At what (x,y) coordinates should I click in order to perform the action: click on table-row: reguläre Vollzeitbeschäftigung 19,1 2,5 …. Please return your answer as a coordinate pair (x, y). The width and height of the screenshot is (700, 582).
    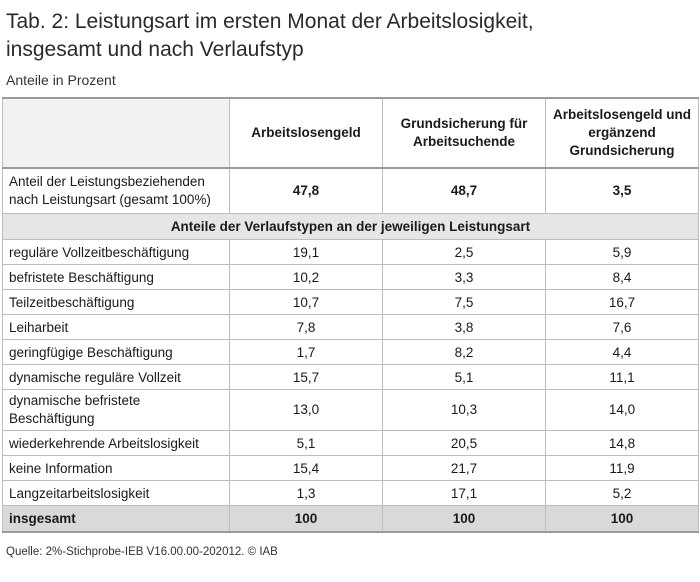
    Looking at the image, I should click on (350, 252).